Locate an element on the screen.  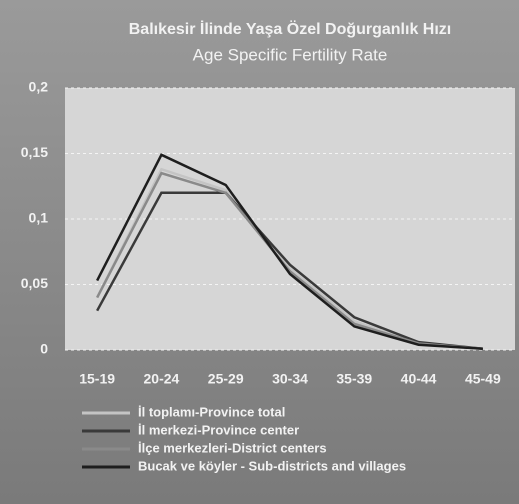
legend-label: İl merkezi-Province center is located at coordinates (218, 429).